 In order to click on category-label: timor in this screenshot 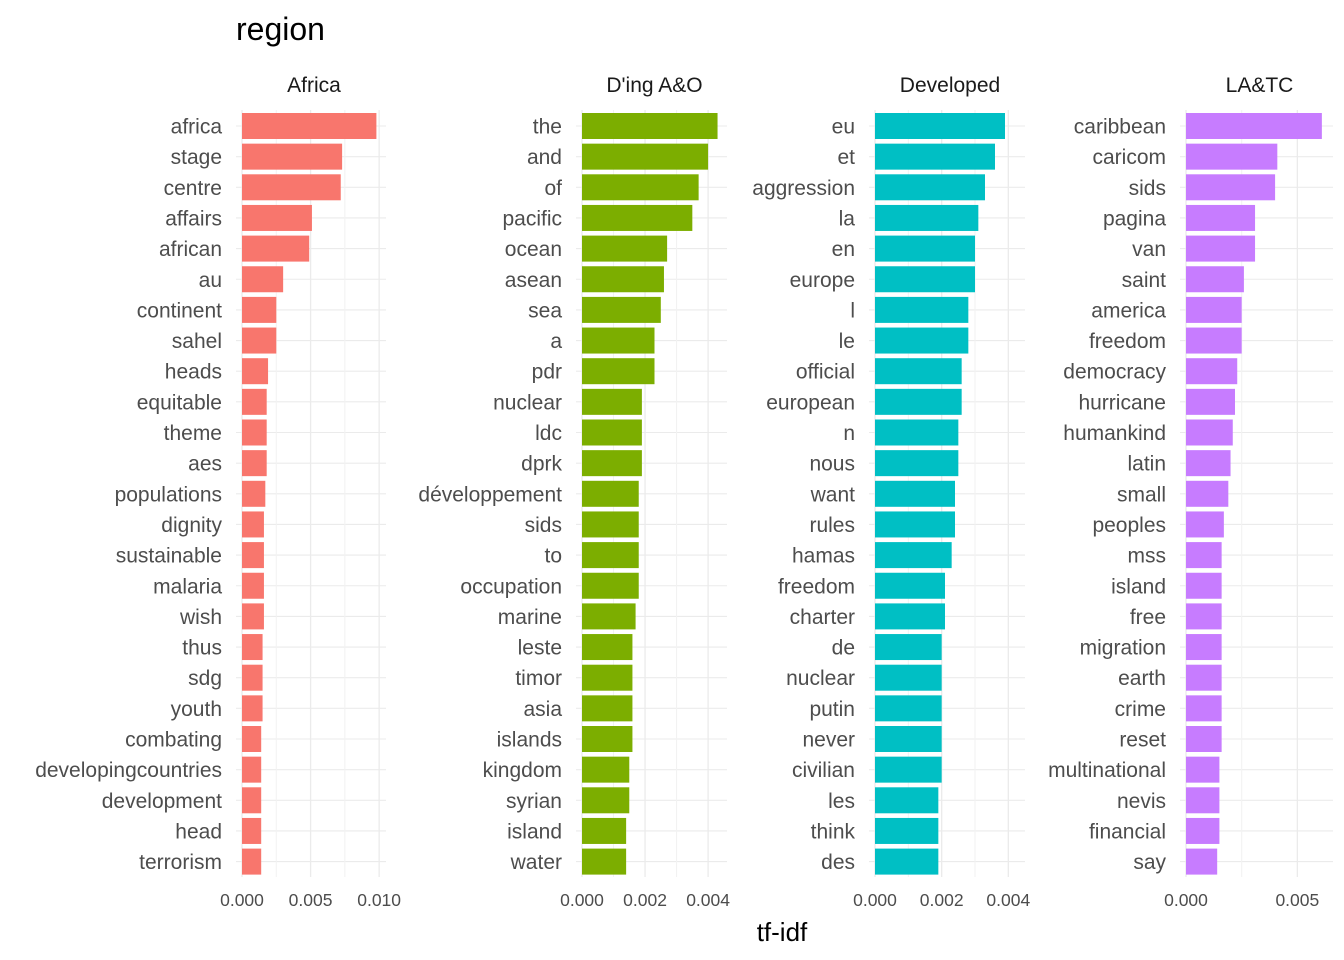, I will do `click(538, 678)`.